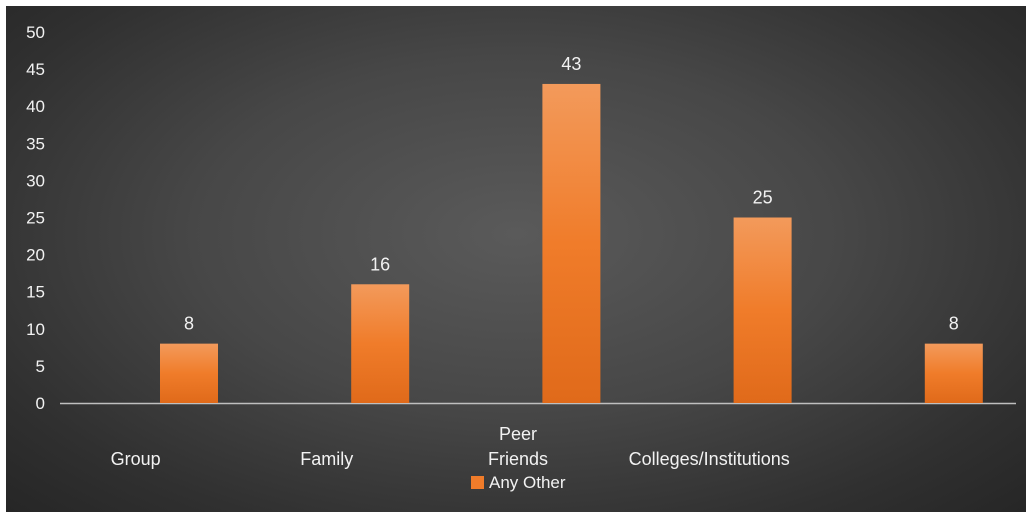  I want to click on legend-label: Any Other, so click(527, 482).